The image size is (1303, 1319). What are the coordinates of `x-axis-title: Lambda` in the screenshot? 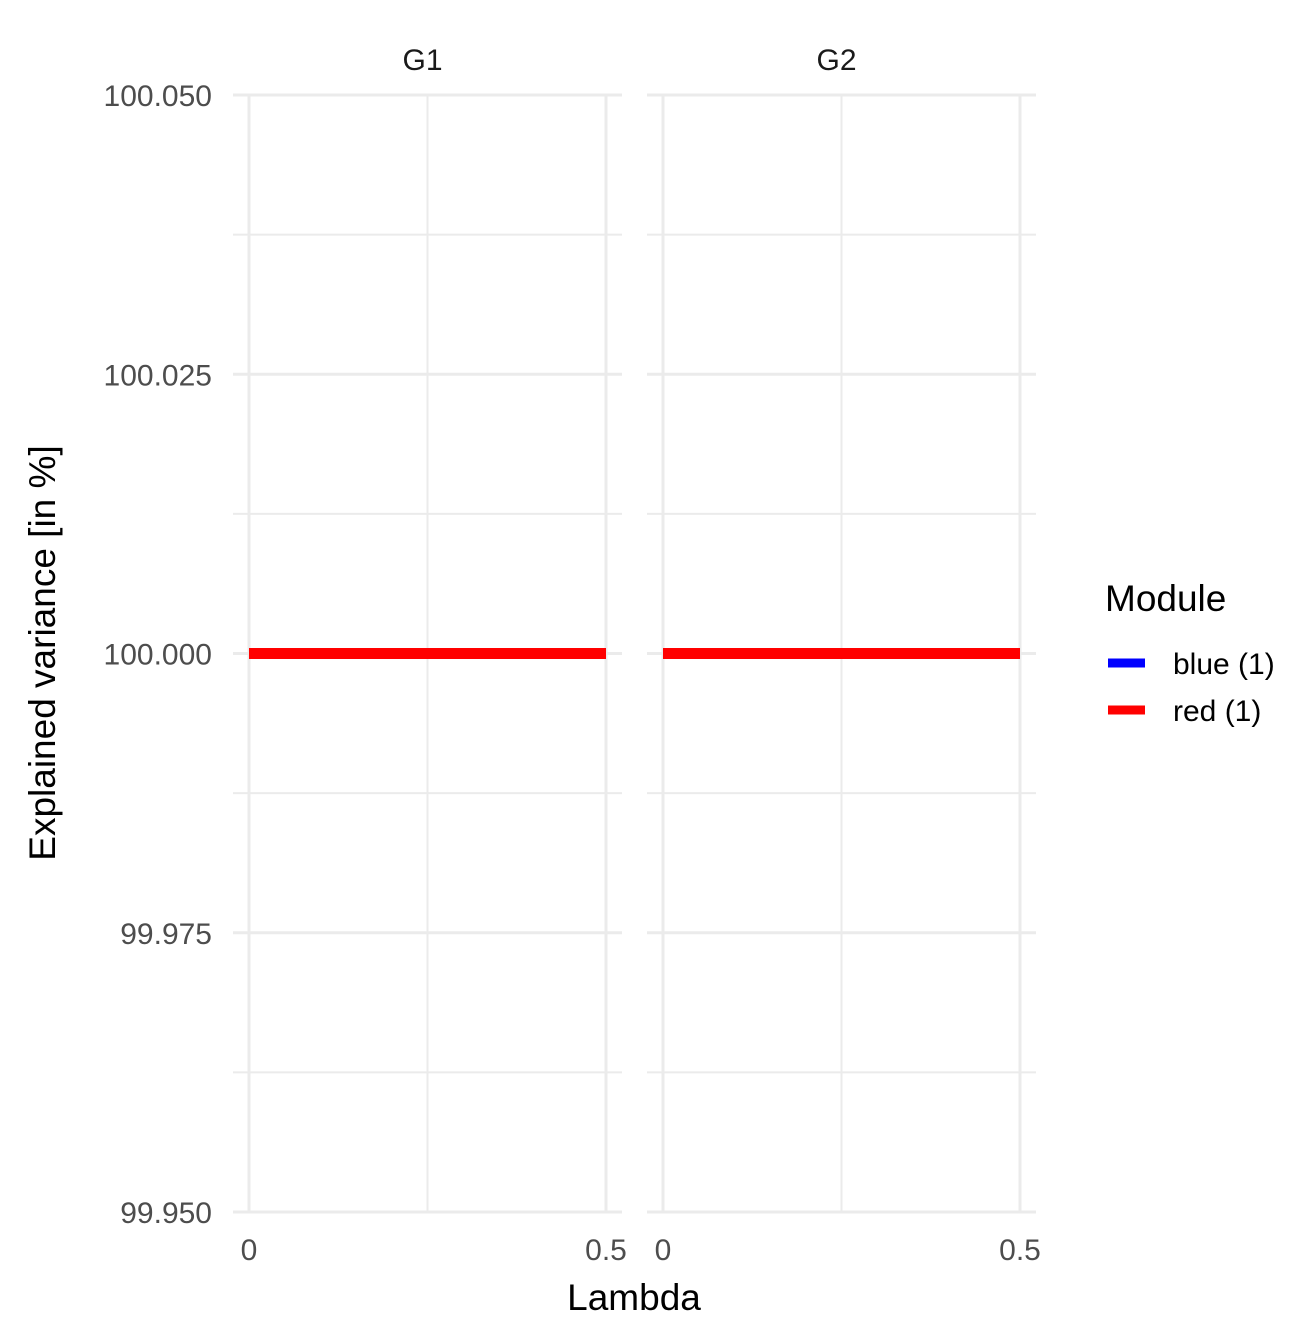 It's located at (634, 1297).